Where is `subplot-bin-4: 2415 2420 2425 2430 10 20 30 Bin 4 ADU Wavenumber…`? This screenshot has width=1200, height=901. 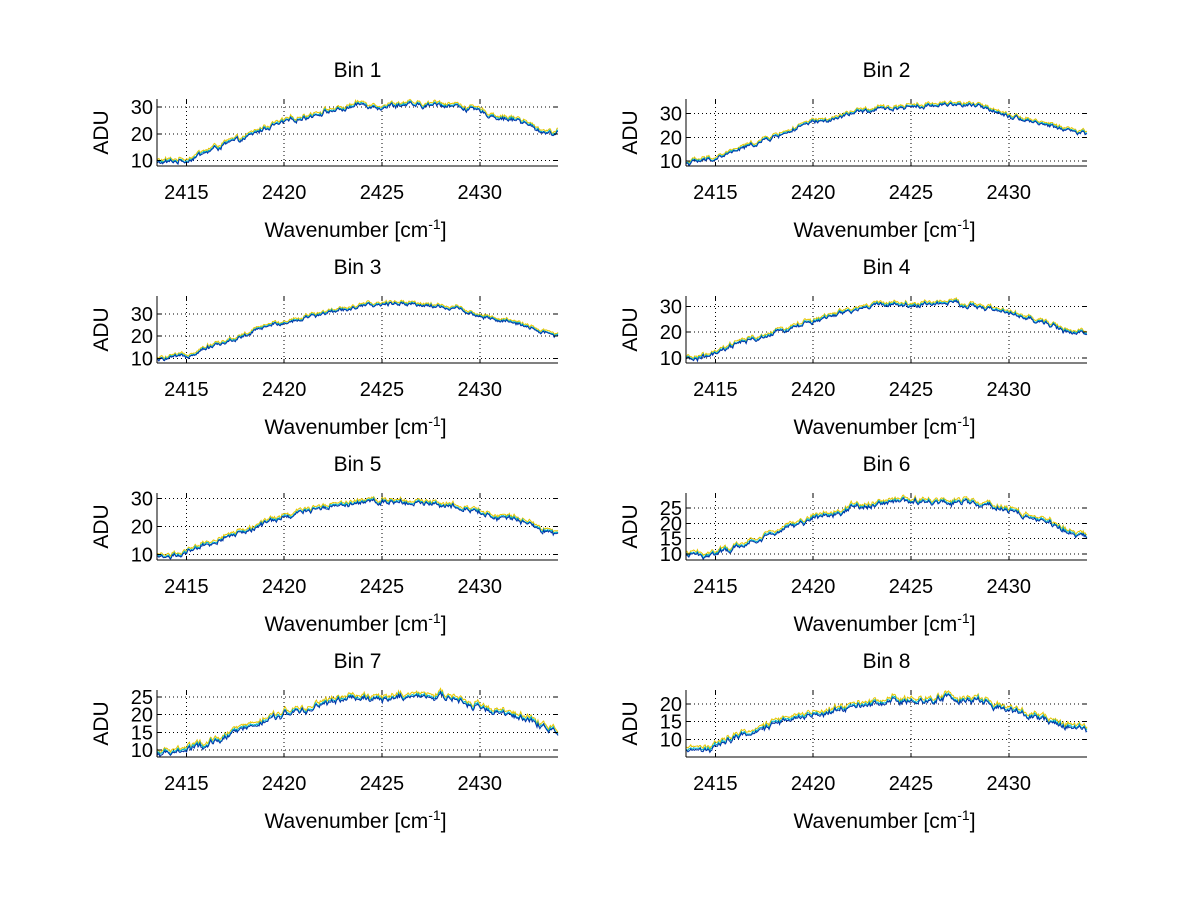 subplot-bin-4: 2415 2420 2425 2430 10 20 30 Bin 4 ADU Wavenumber… is located at coordinates (853, 347).